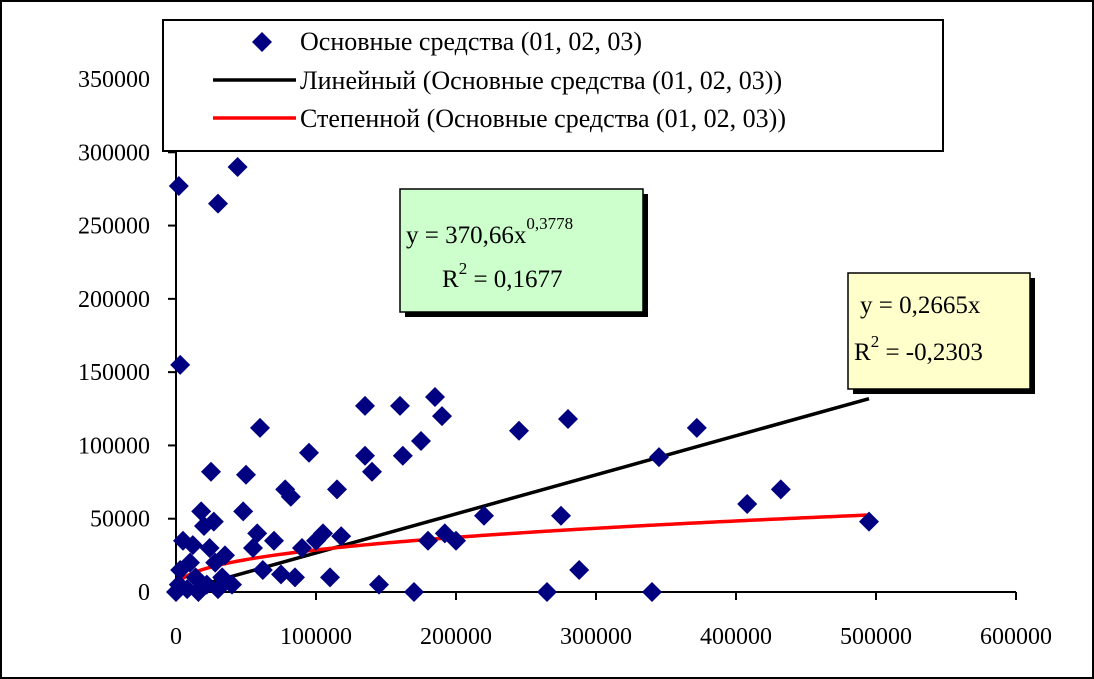 The height and width of the screenshot is (679, 1094). What do you see at coordinates (611, 621) in the screenshot?
I see `x-ticks: 0 100000 200000 300000 400000 500000 600000` at bounding box center [611, 621].